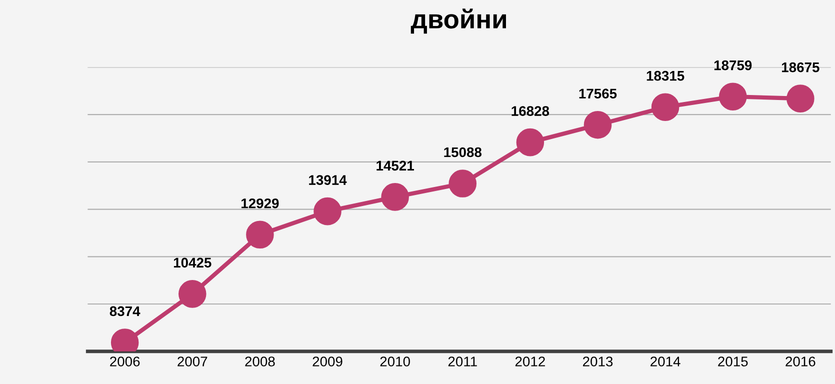 The width and height of the screenshot is (835, 384). What do you see at coordinates (395, 165) in the screenshot?
I see `data-label: 14521` at bounding box center [395, 165].